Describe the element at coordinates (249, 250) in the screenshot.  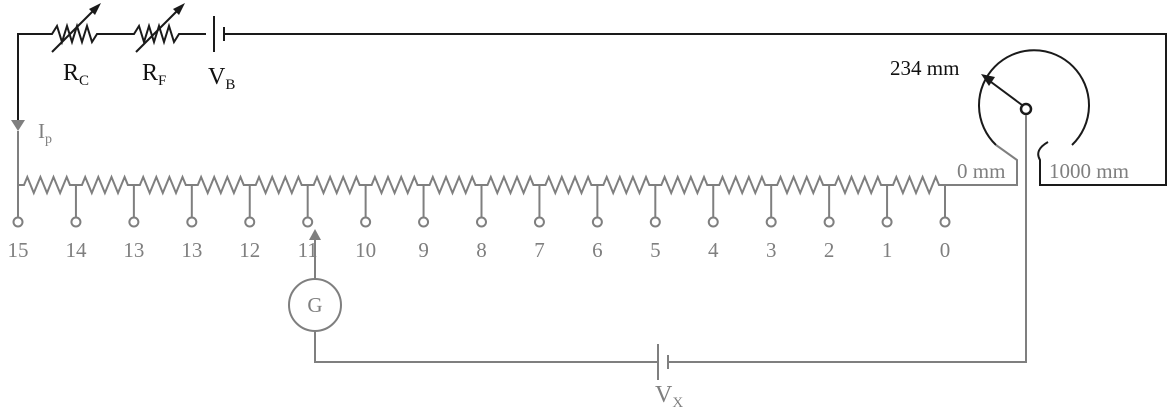
I see `tap-label: 12` at that location.